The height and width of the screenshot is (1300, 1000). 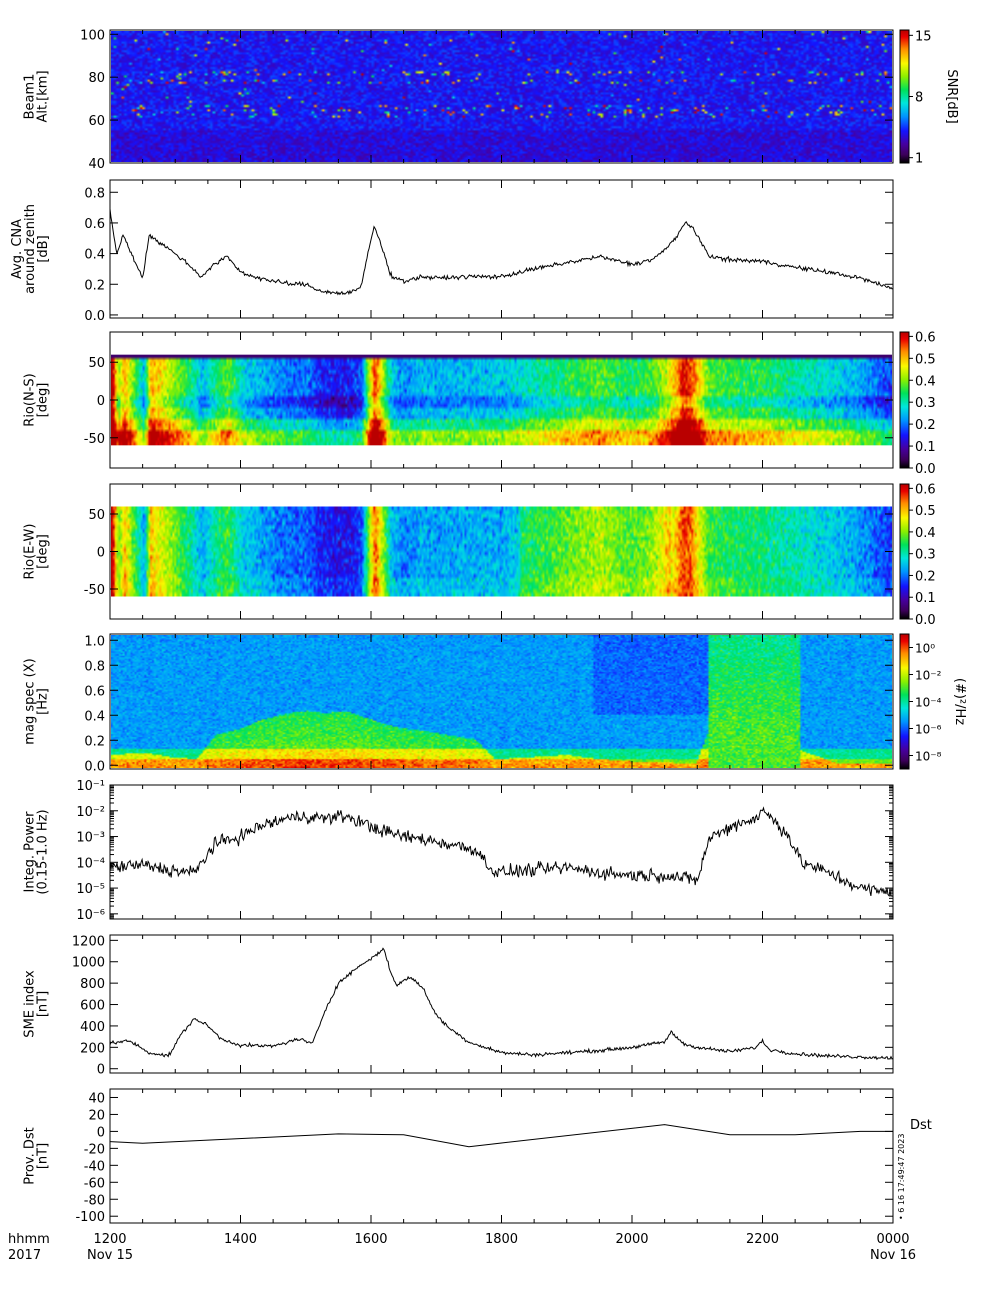 I want to click on mag-spec-ytick: 1.0, so click(x=94, y=641).